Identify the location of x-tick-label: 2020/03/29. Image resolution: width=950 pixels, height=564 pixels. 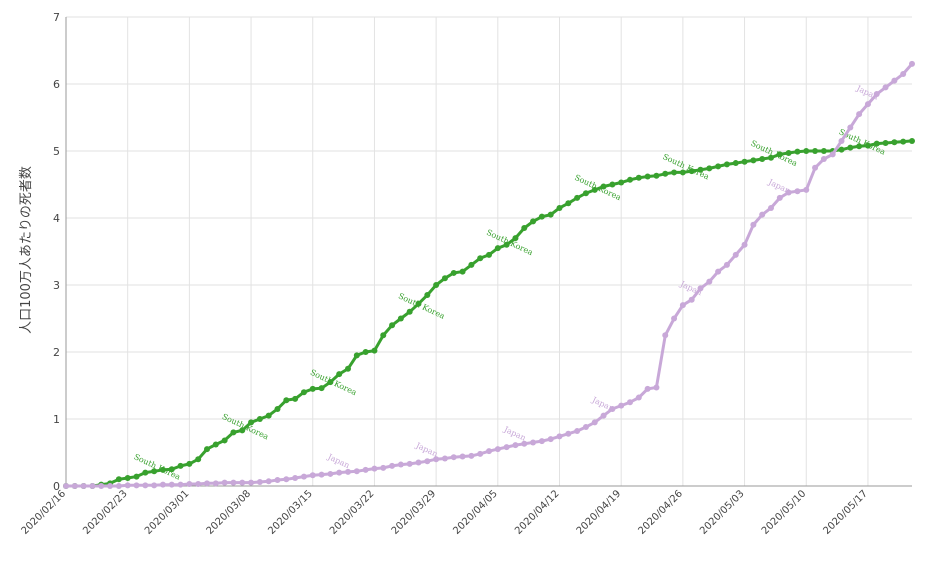
(414, 512).